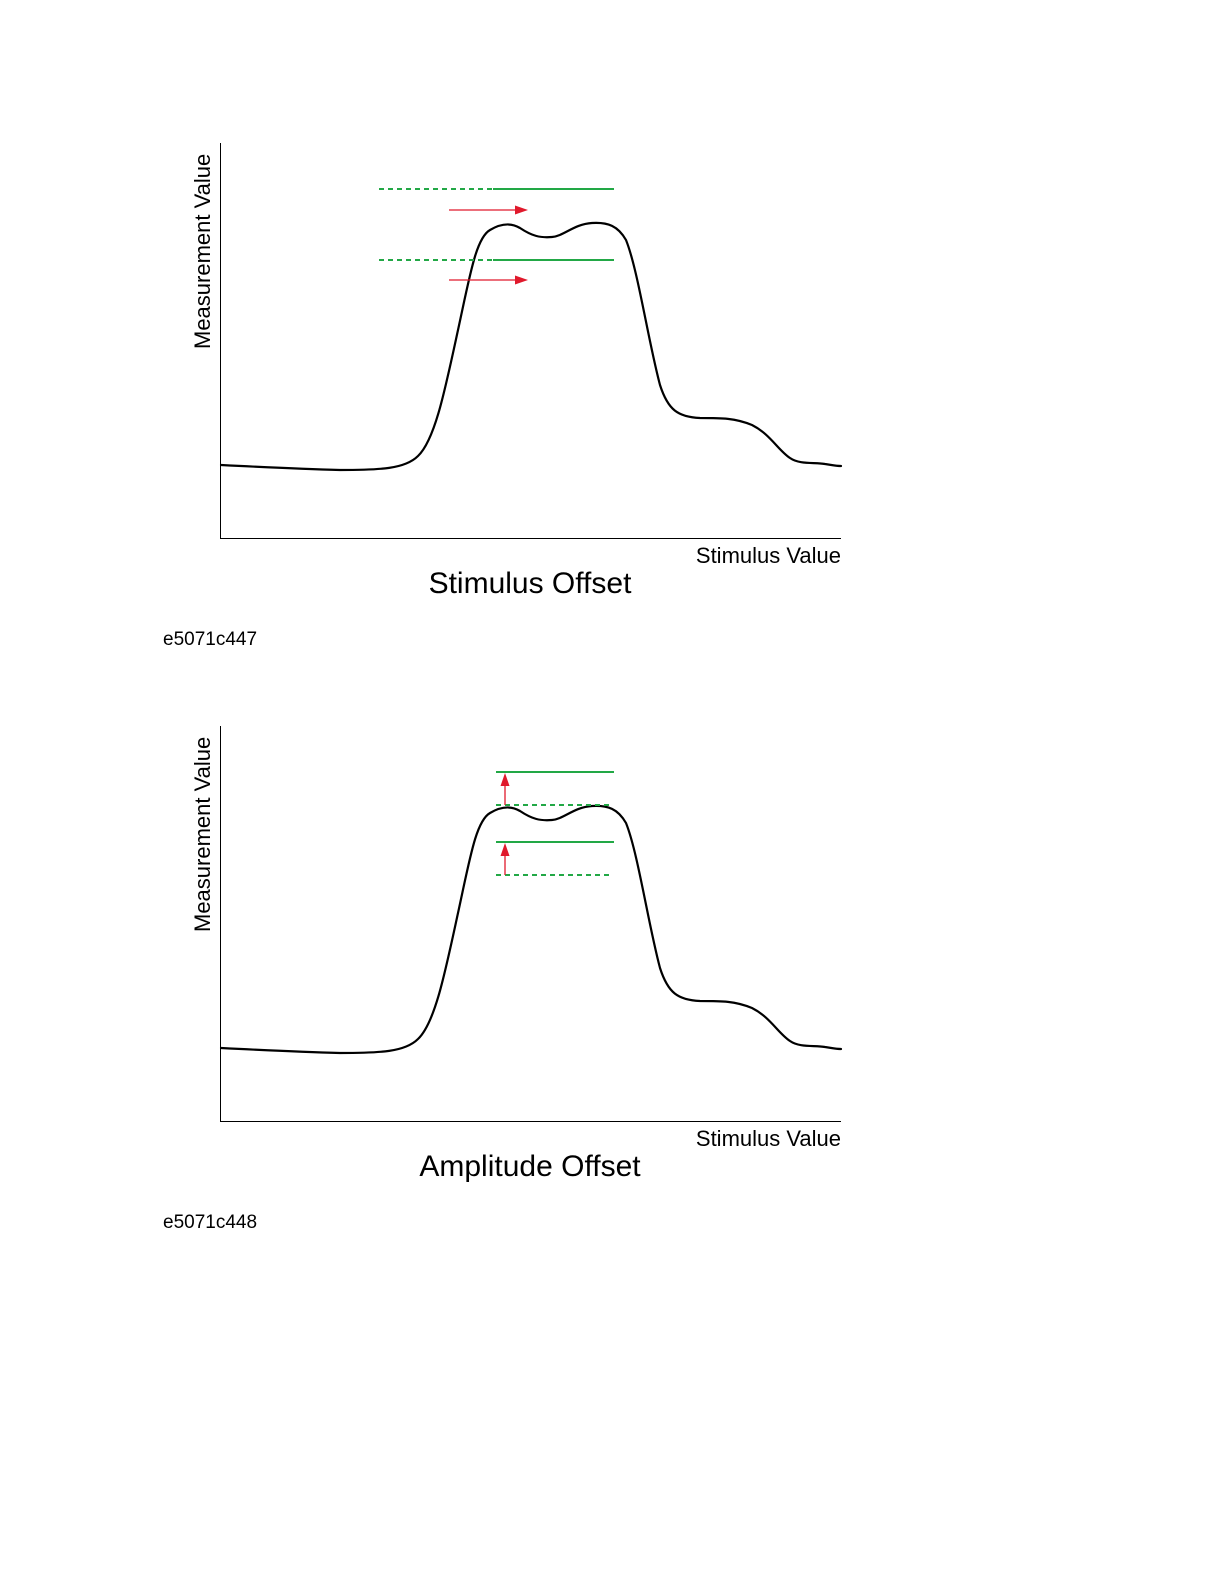 The width and height of the screenshot is (1224, 1584). I want to click on stimulus-offset-plot, so click(531, 341).